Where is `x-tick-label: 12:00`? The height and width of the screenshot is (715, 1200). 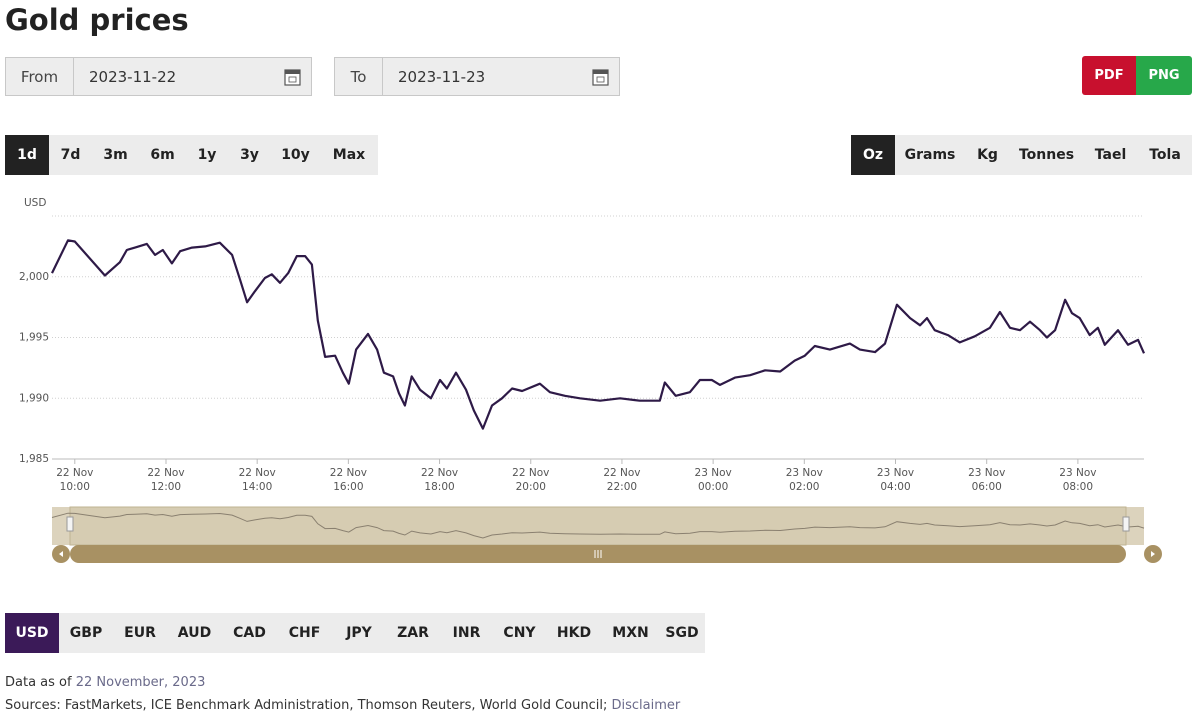
x-tick-label: 12:00 is located at coordinates (166, 487).